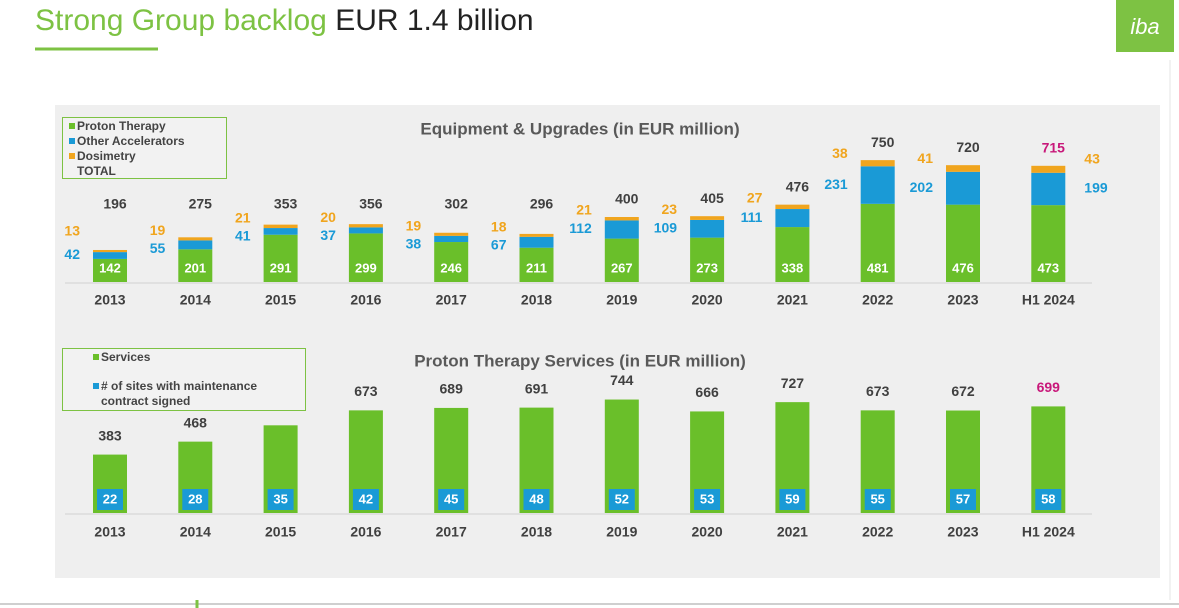 The image size is (1179, 608). What do you see at coordinates (580, 228) in the screenshot?
I see `value-label: 112` at bounding box center [580, 228].